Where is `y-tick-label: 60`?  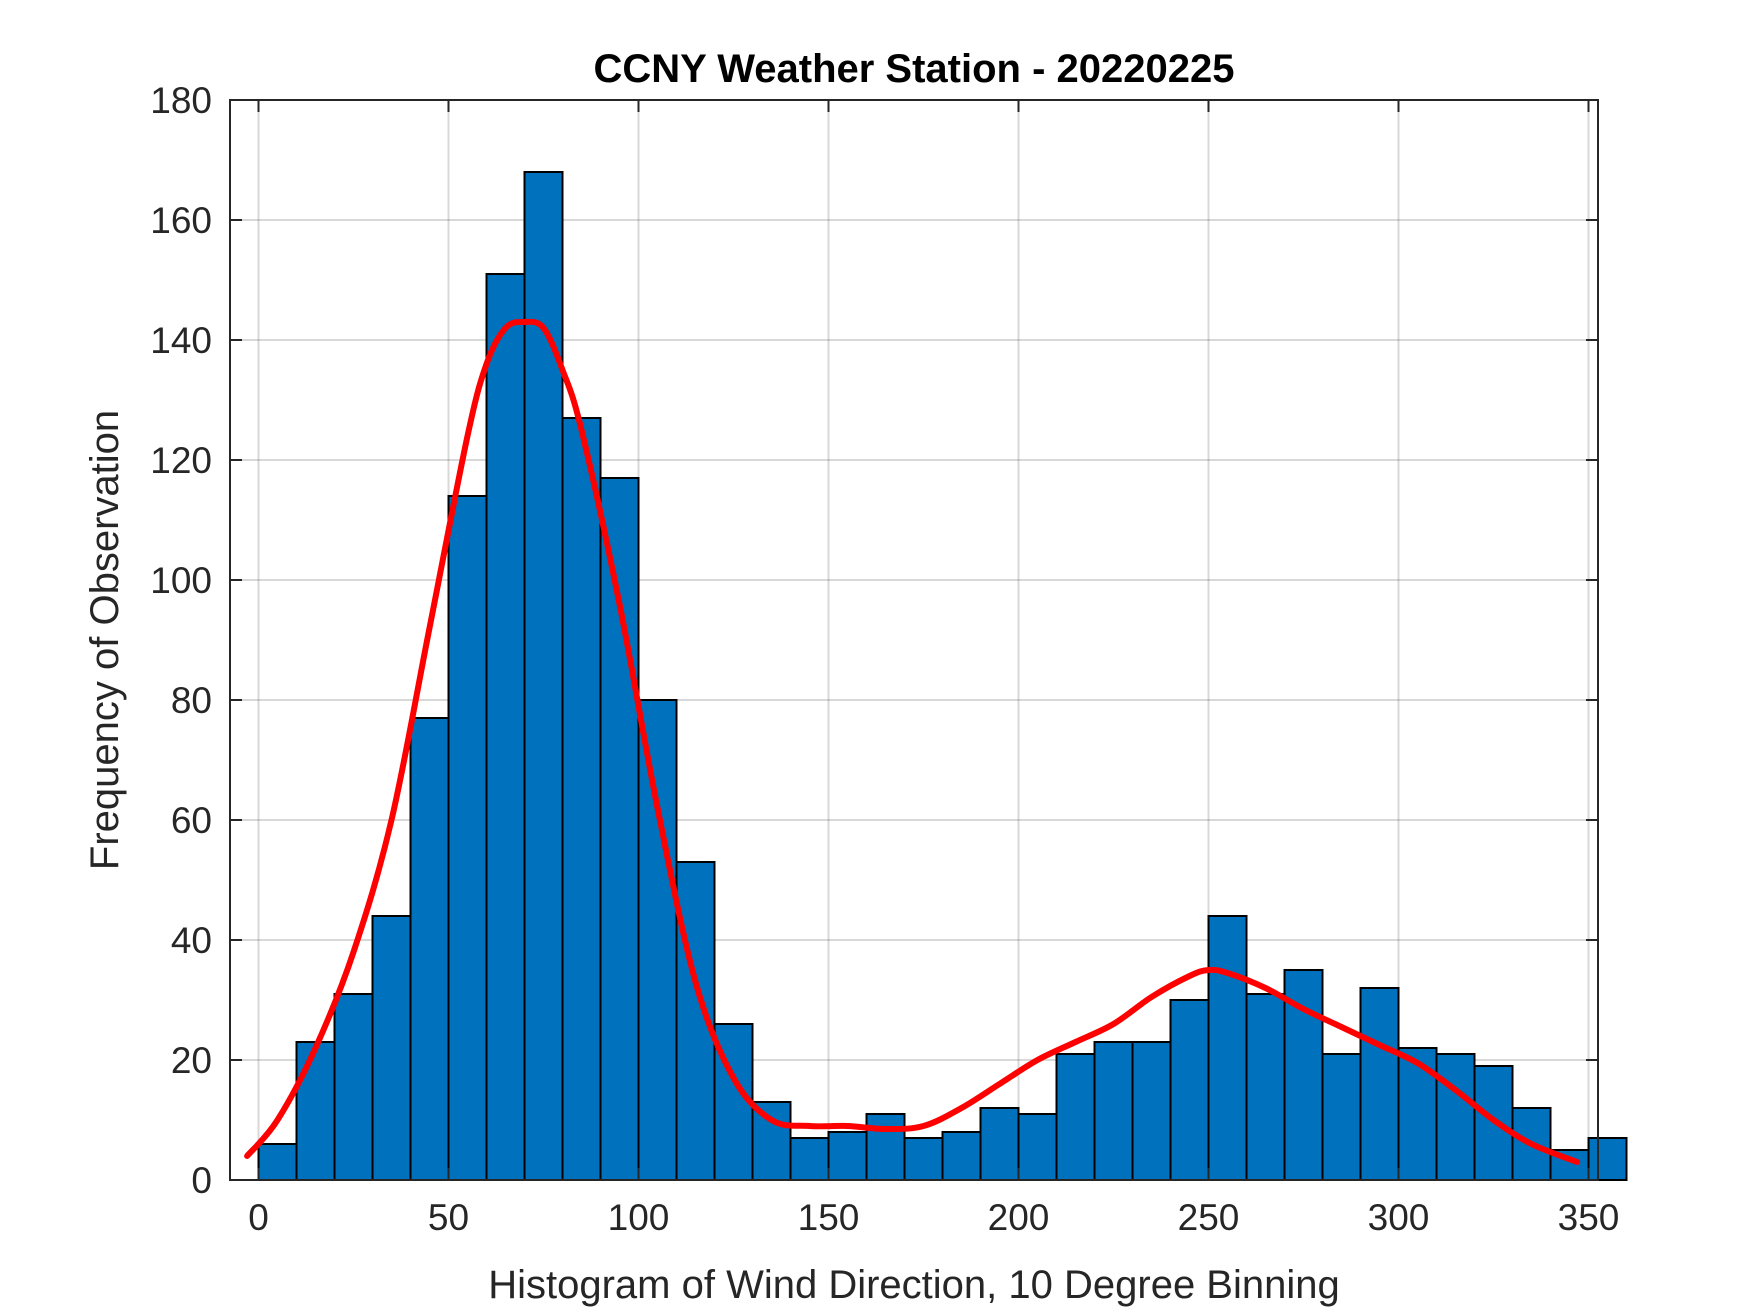
y-tick-label: 60 is located at coordinates (191, 820).